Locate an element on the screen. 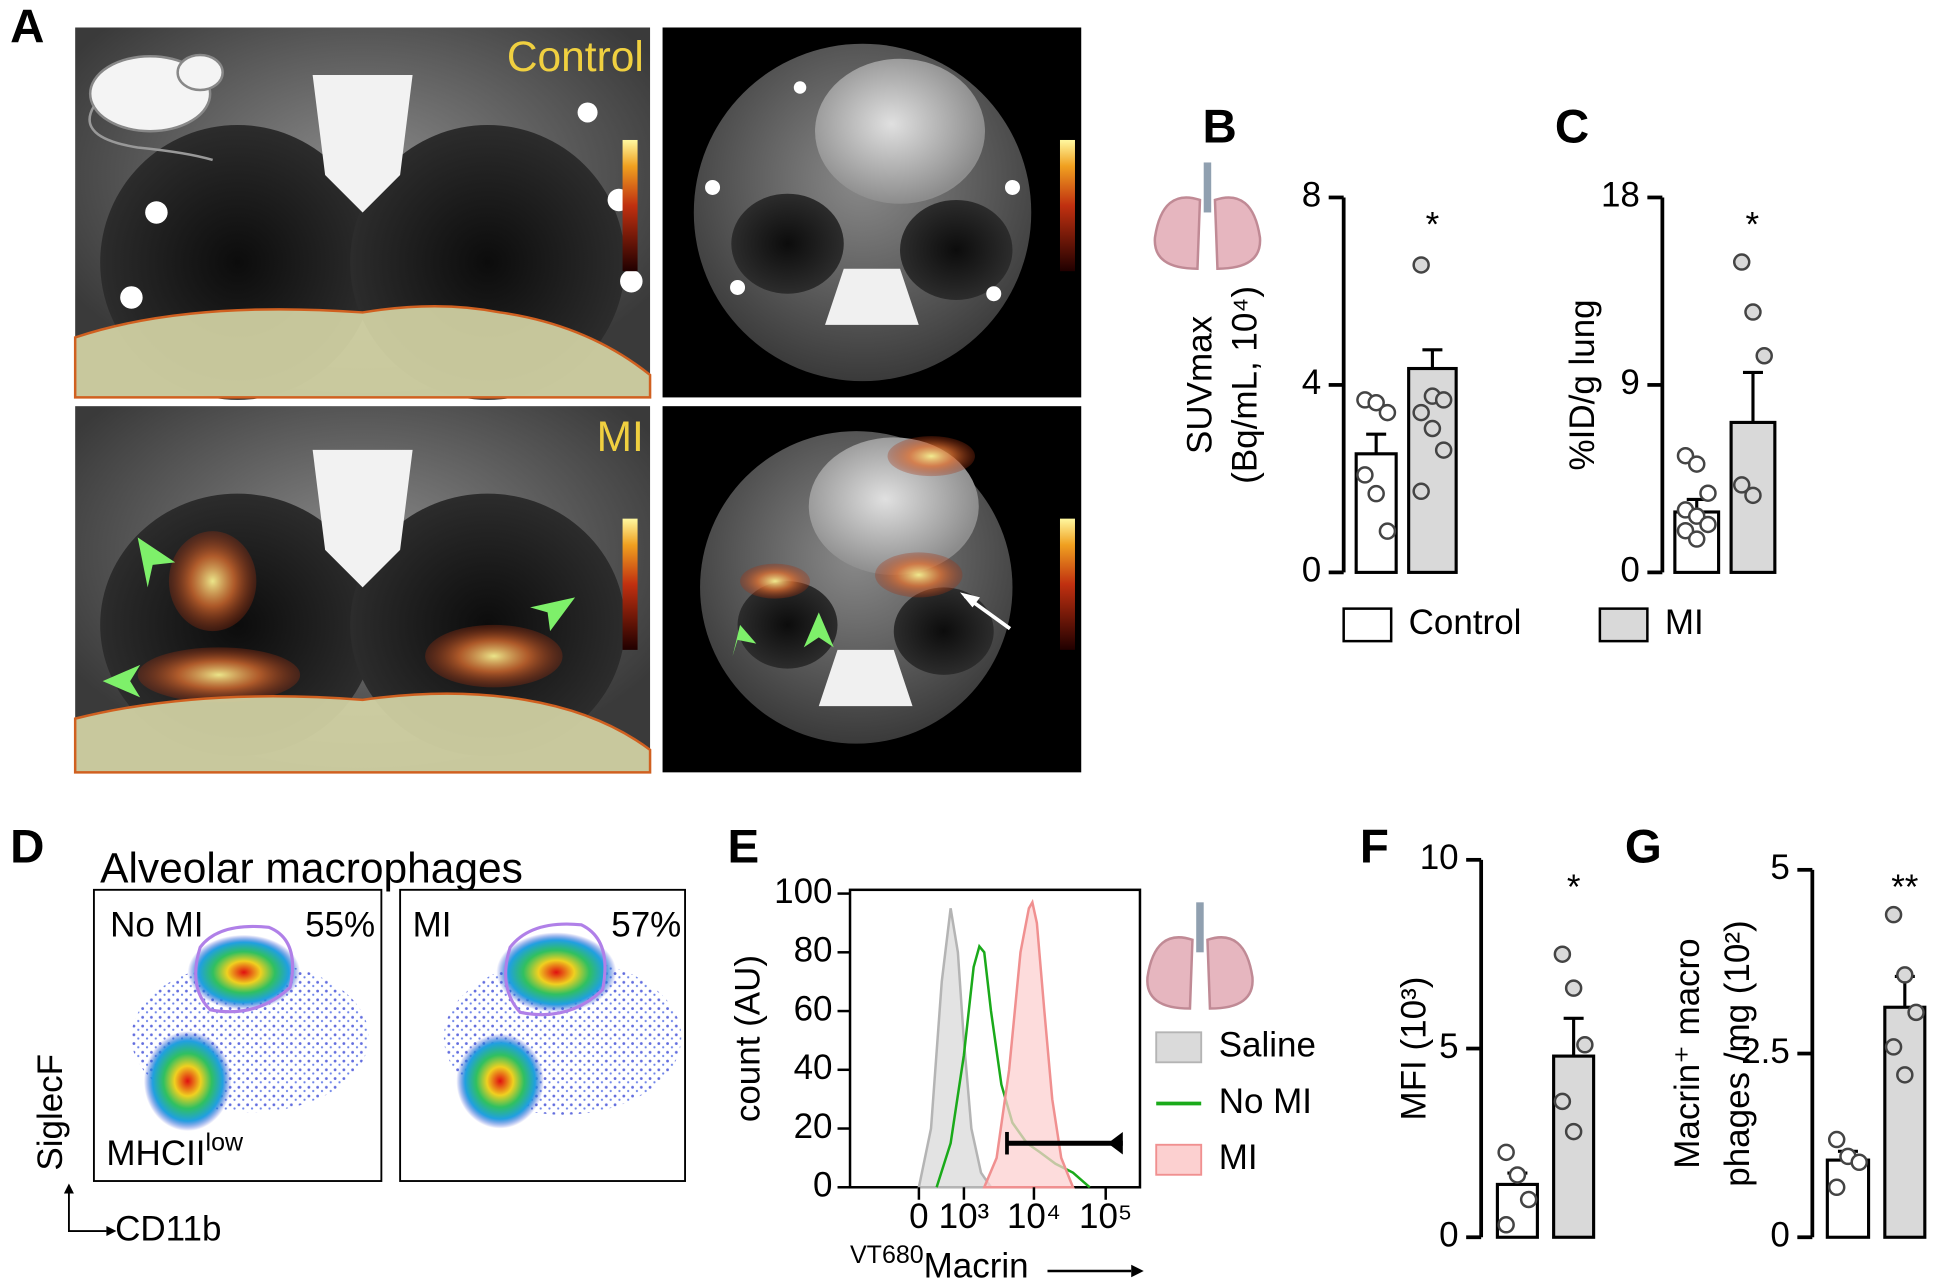 The image size is (1950, 1286). ct-axial-control is located at coordinates (872, 212).